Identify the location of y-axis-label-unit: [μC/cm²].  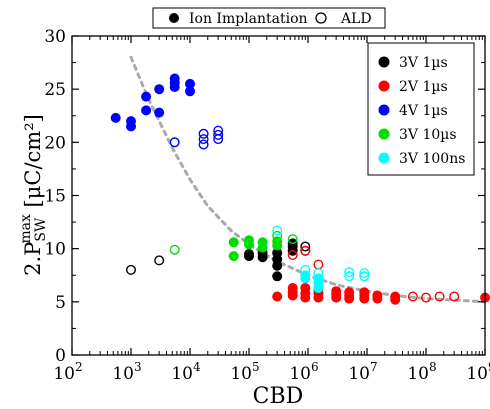
(33, 164).